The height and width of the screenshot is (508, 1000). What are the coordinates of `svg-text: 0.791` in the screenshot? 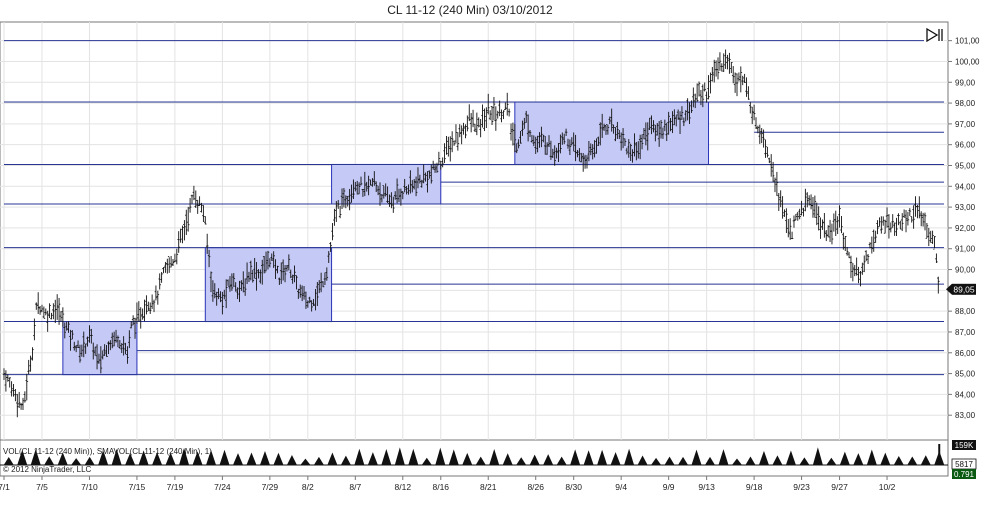 It's located at (964, 474).